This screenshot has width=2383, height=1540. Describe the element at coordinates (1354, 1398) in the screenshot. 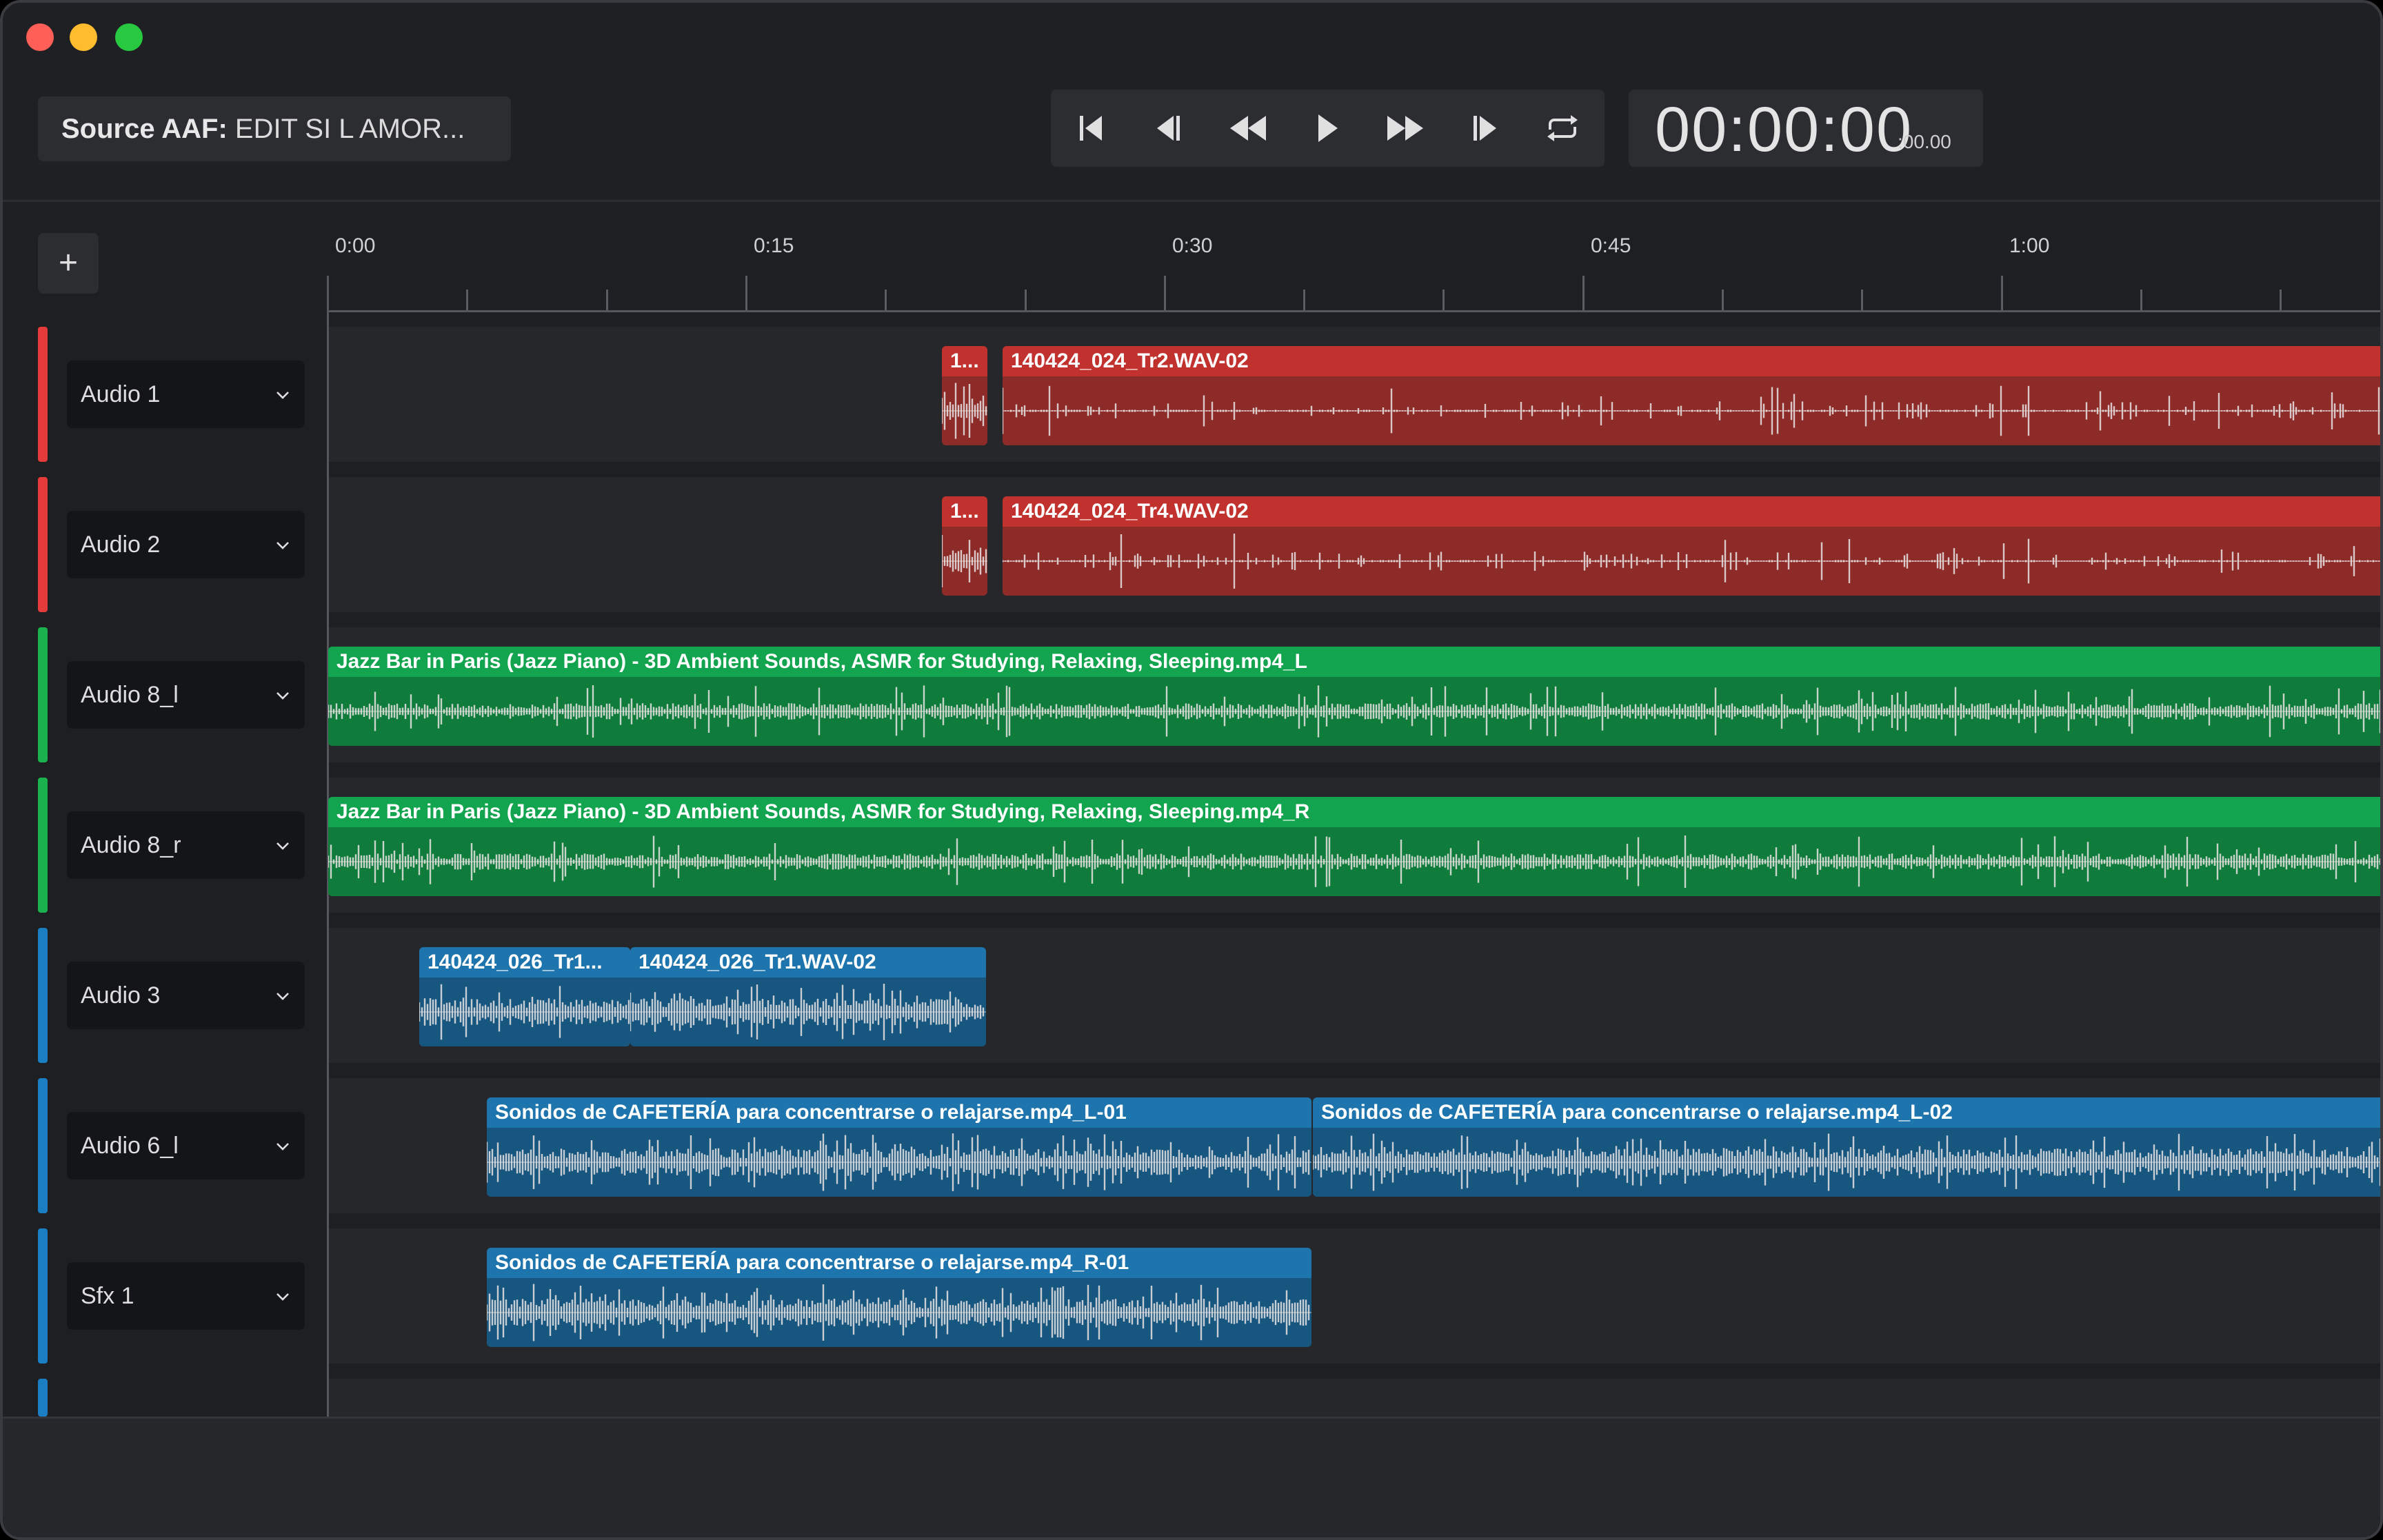

I see `track-lane` at that location.